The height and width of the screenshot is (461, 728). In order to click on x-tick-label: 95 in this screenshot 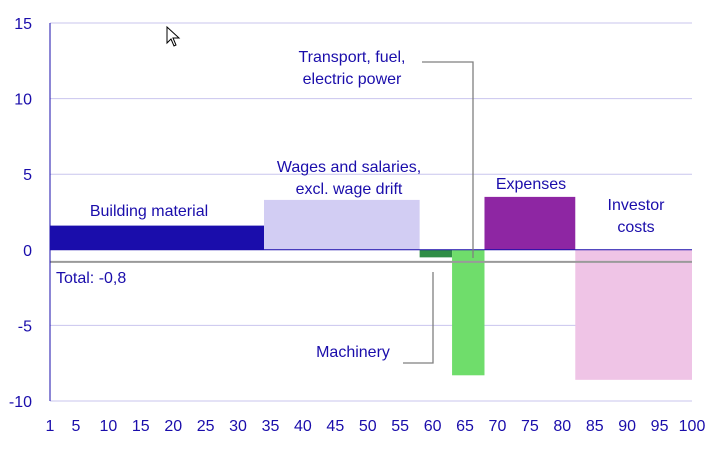, I will do `click(660, 426)`.